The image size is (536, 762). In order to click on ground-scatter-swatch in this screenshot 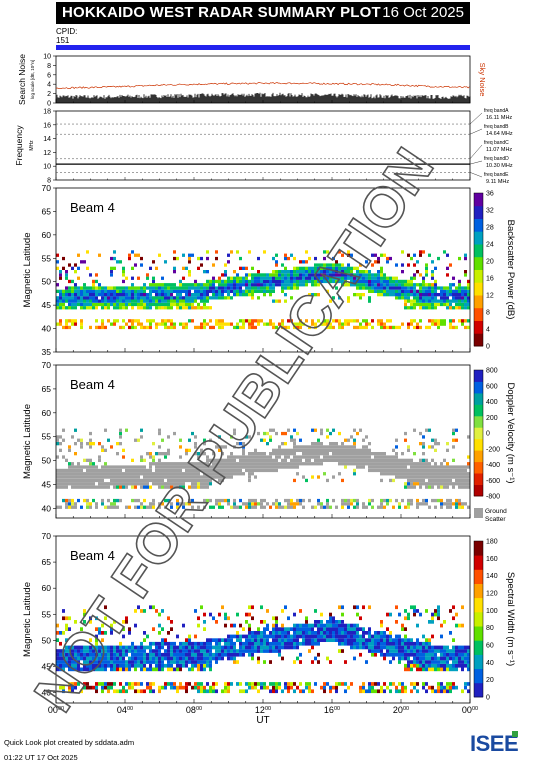, I will do `click(478, 513)`.